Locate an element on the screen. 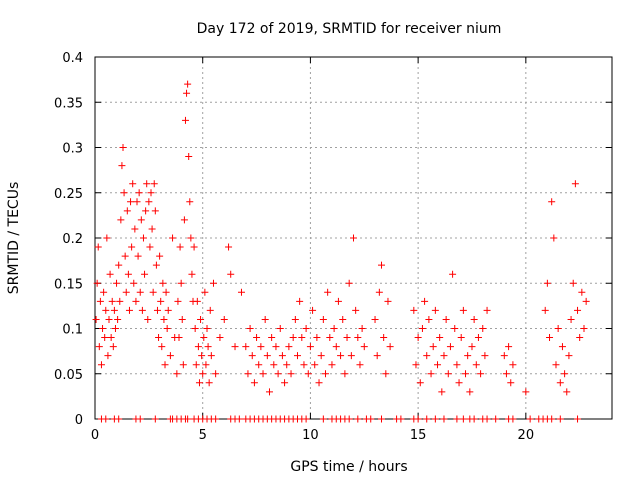  y-axis-label: SRMTID / TECUs is located at coordinates (14, 238).